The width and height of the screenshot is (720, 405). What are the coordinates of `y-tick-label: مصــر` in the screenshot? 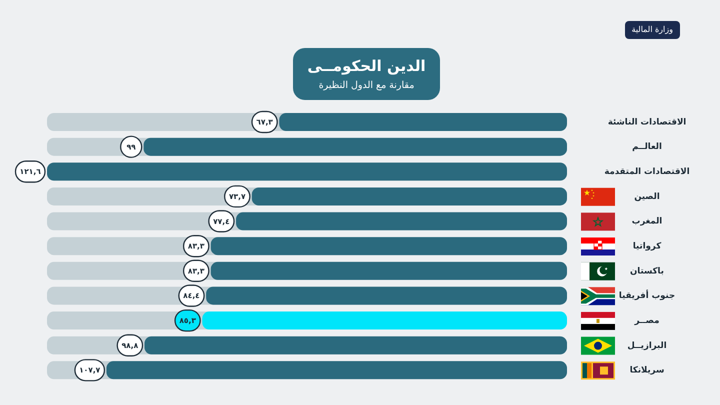 It's located at (647, 321).